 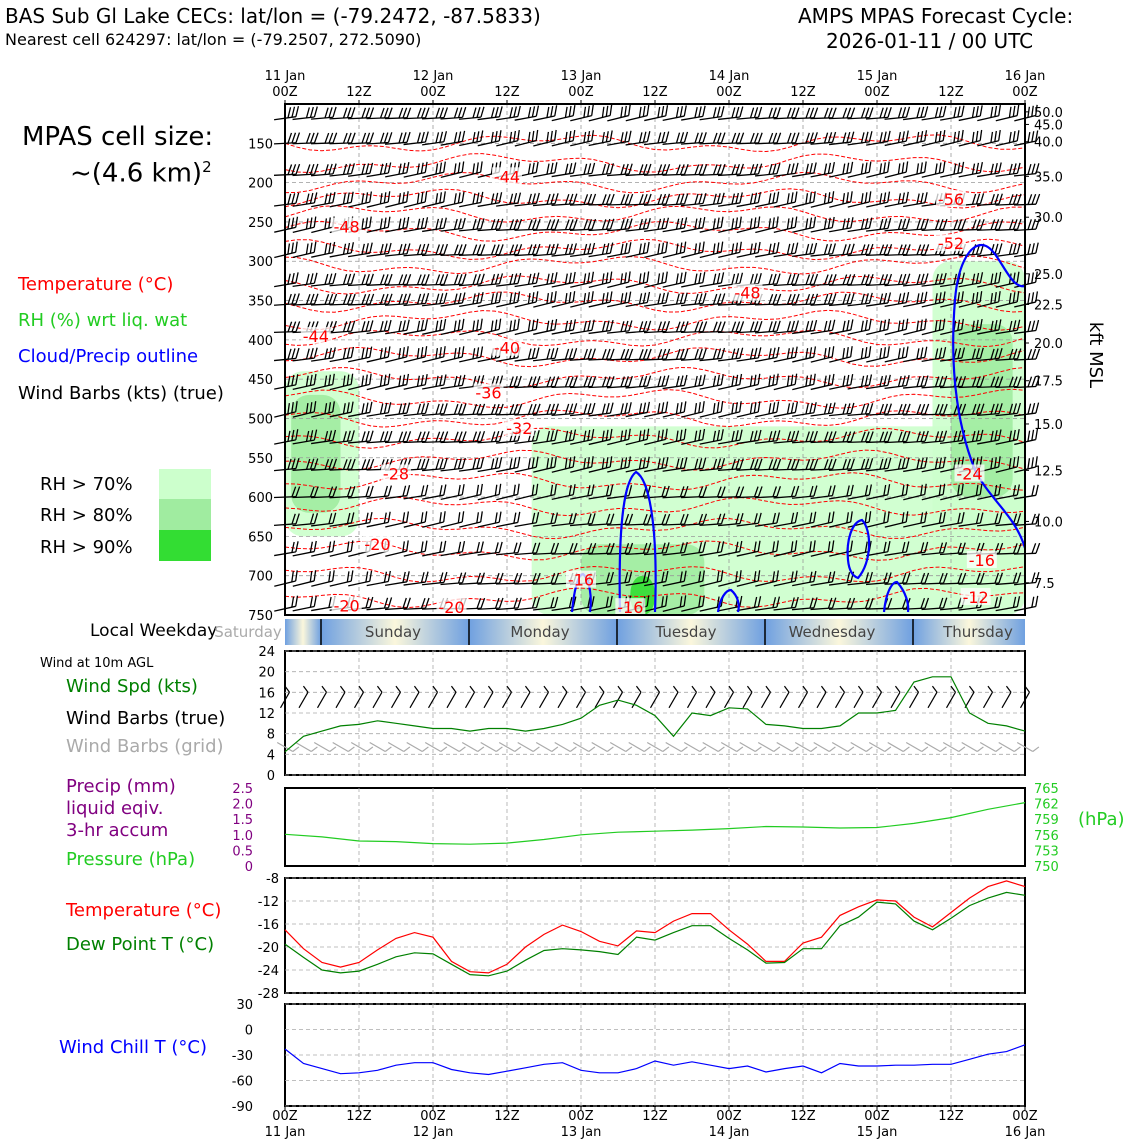 What do you see at coordinates (141, 173) in the screenshot?
I see `cell-size-value: ~(4.6 km)2` at bounding box center [141, 173].